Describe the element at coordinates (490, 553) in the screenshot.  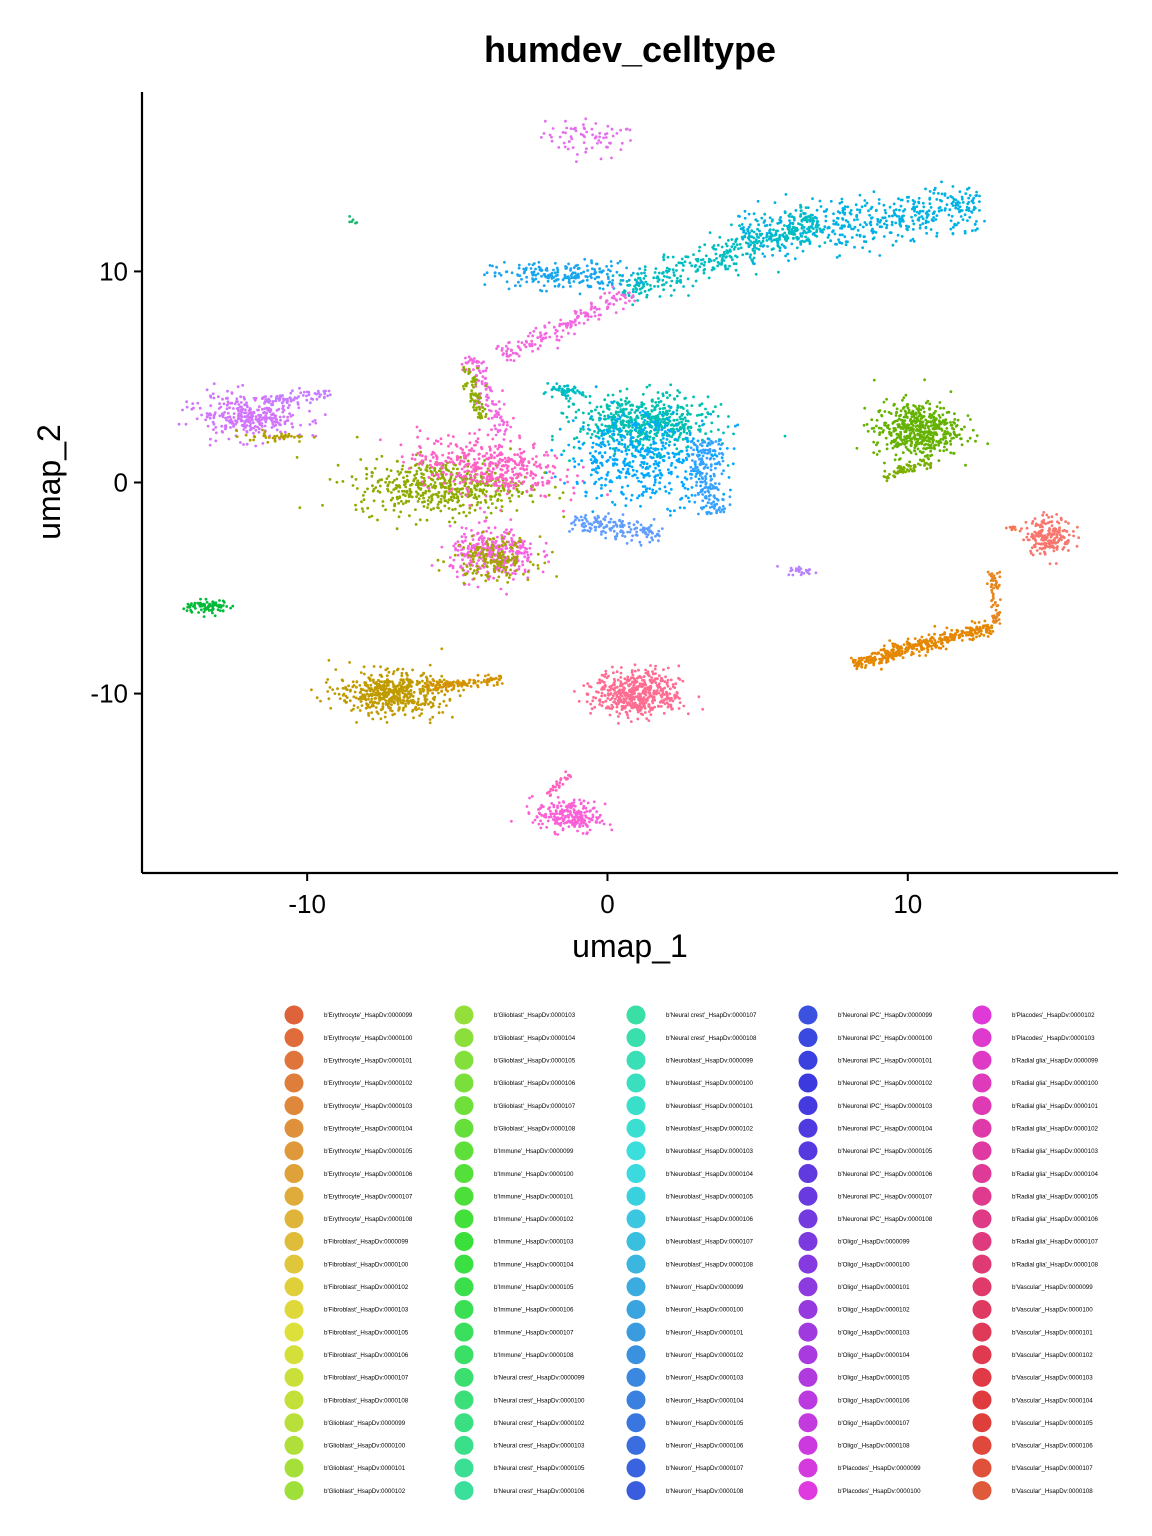
I see `cluster-radial-lower` at that location.